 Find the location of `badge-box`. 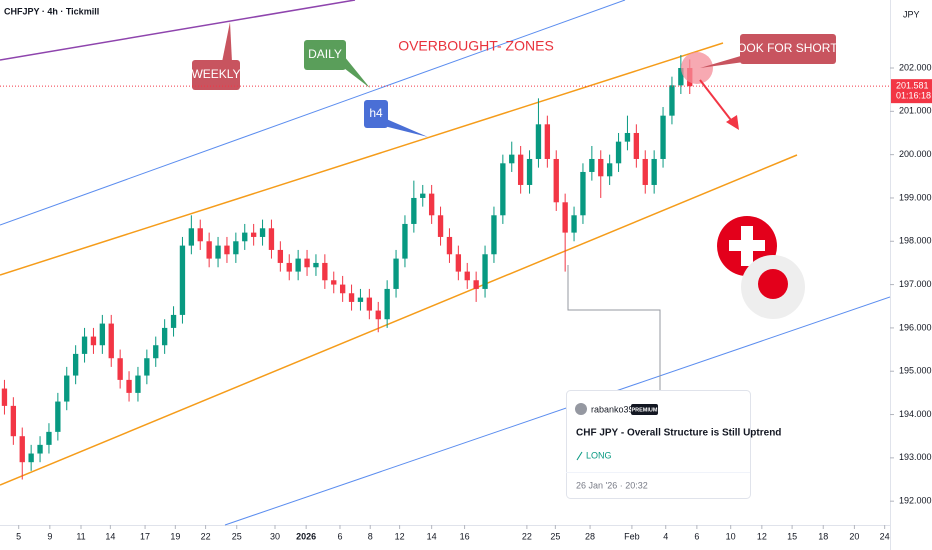

badge-box is located at coordinates (644, 409).